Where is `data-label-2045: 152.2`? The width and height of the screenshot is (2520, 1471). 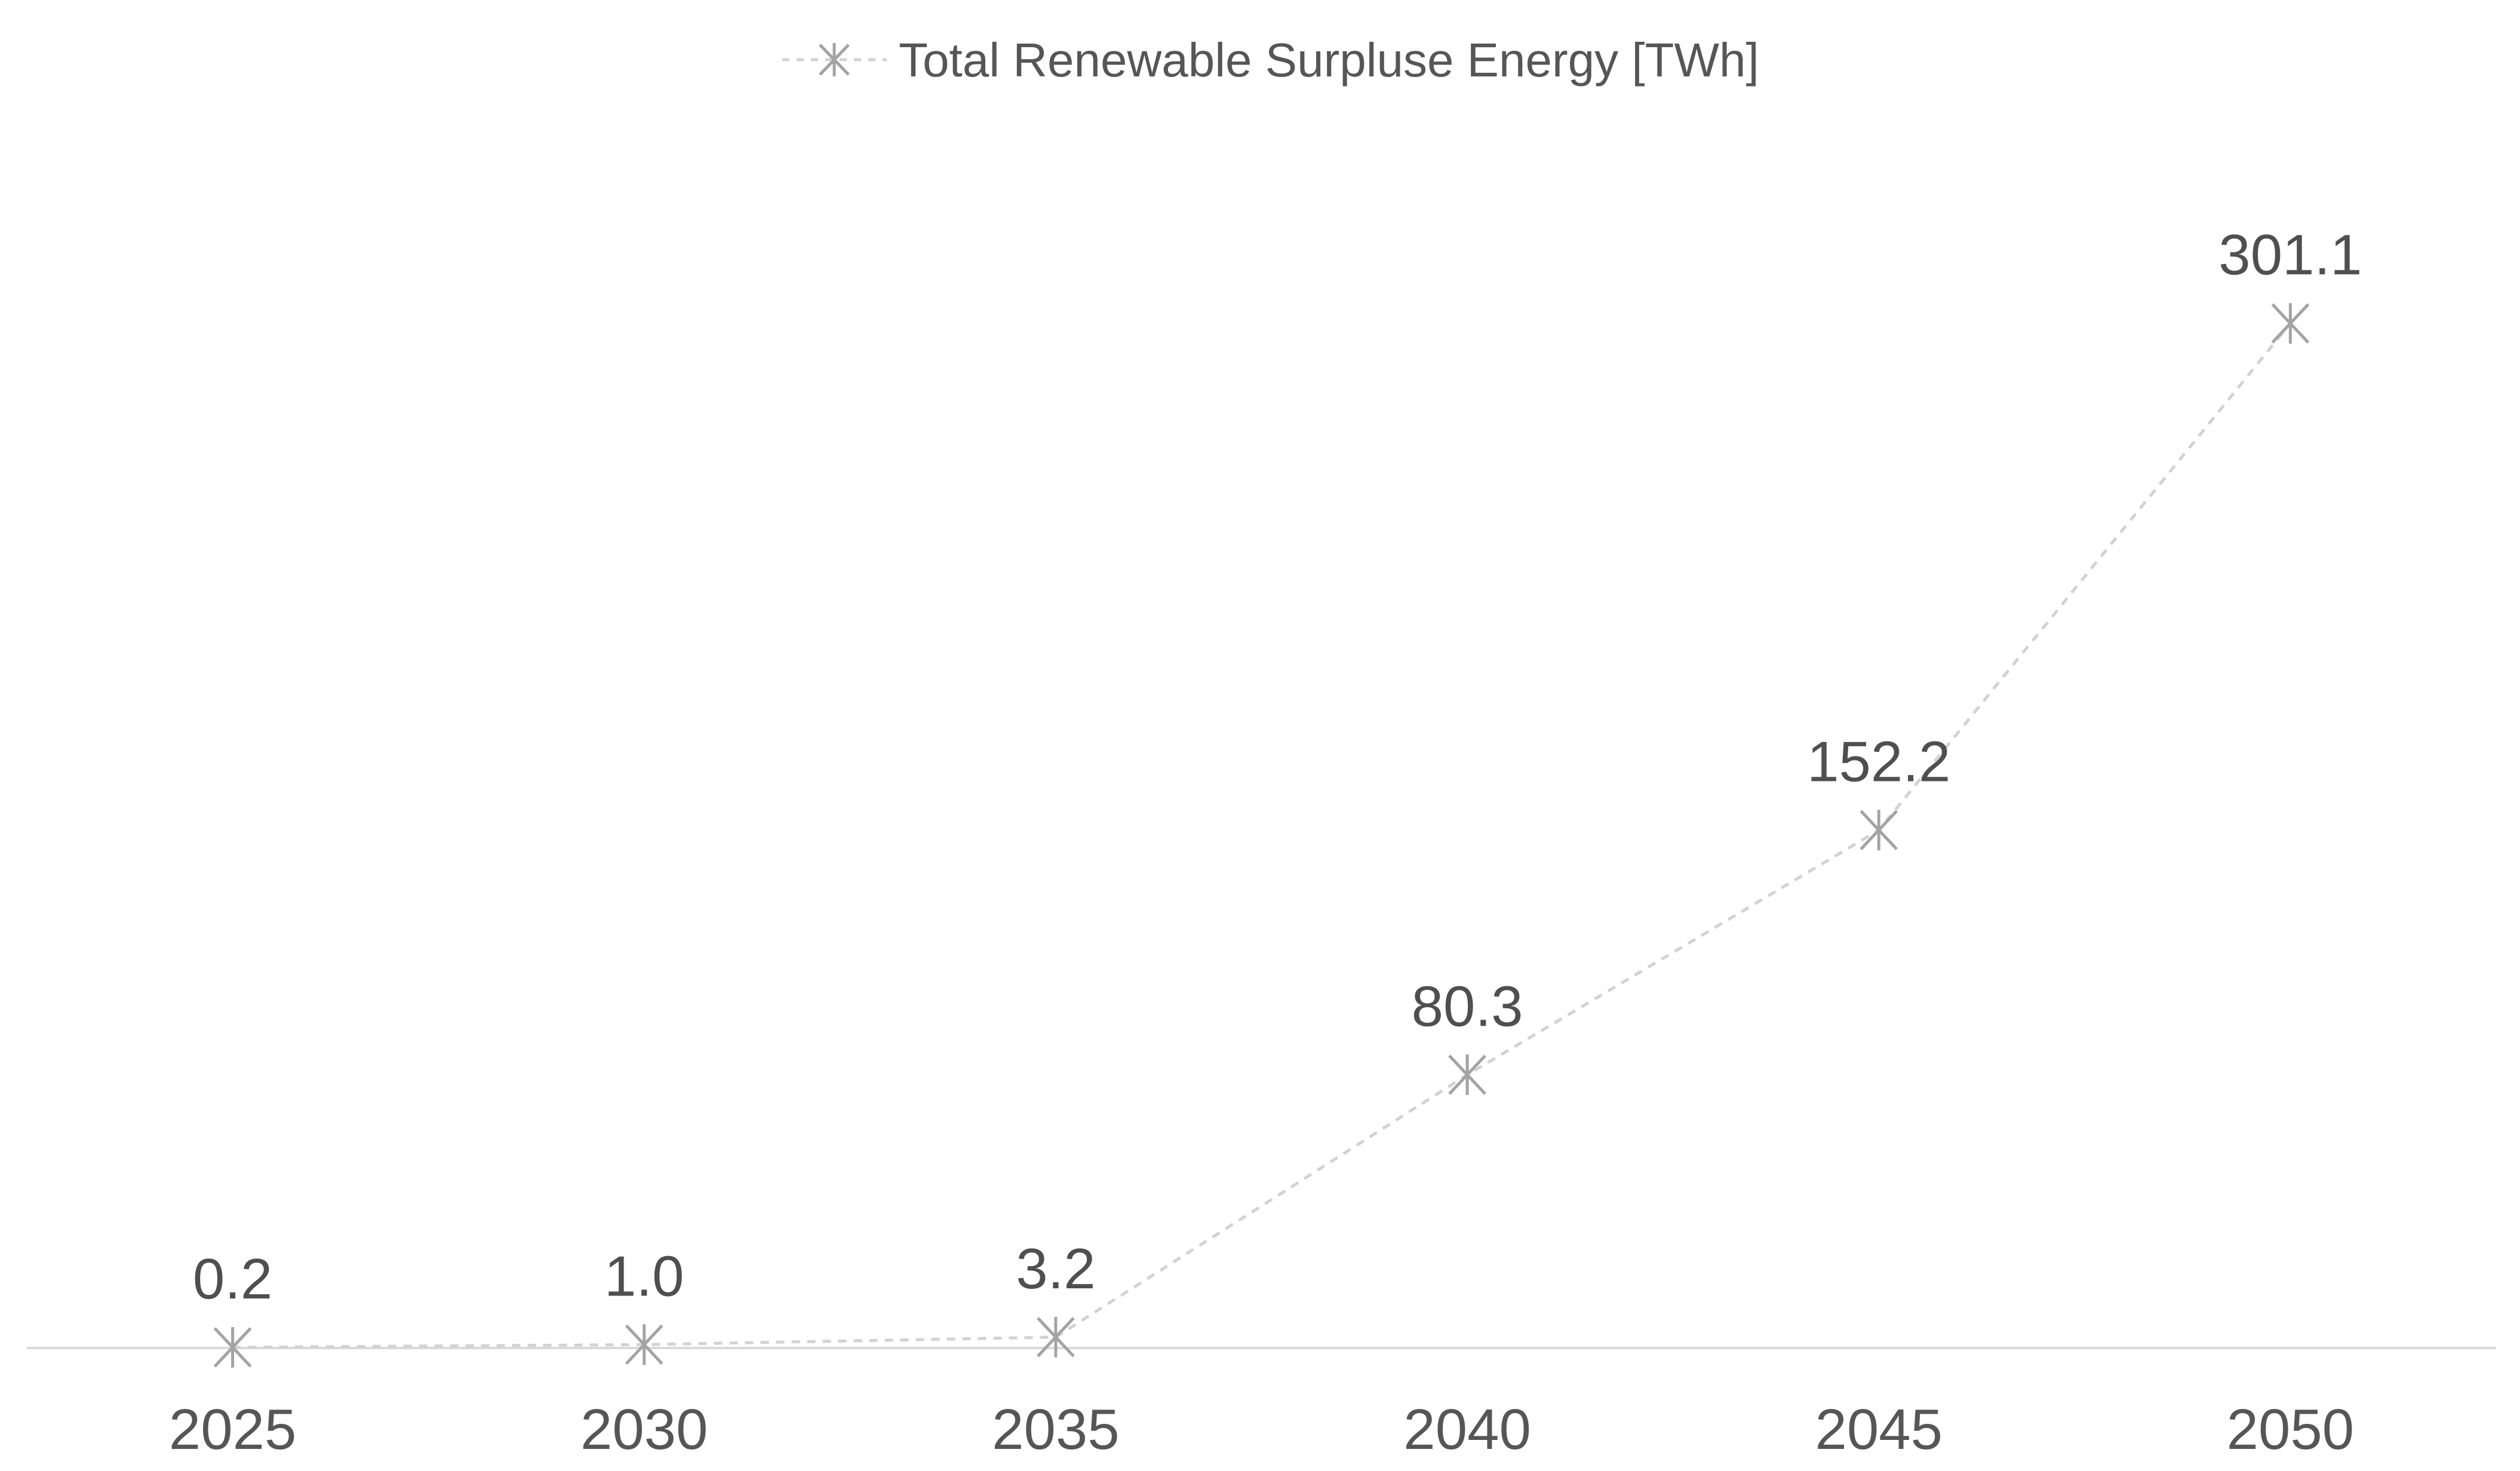 data-label-2045: 152.2 is located at coordinates (1878, 761).